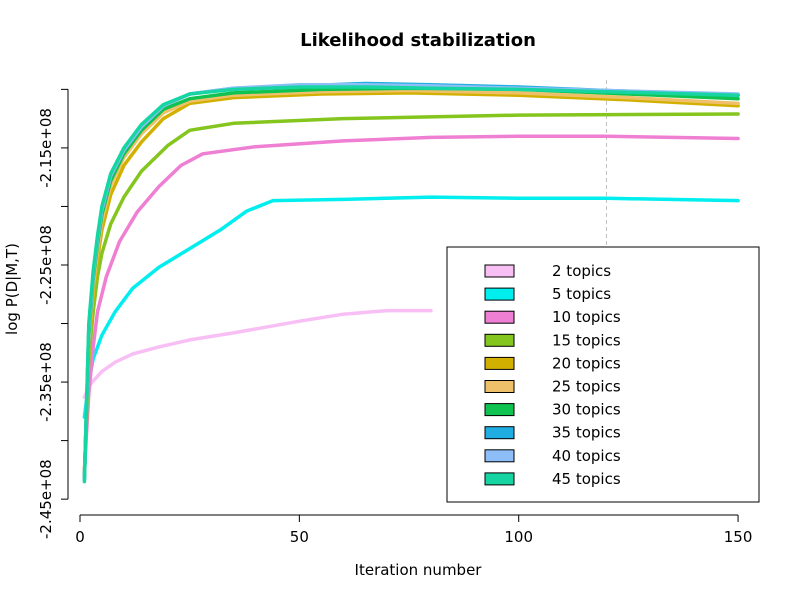  Describe the element at coordinates (586, 433) in the screenshot. I see `legend-label: 35 topics` at that location.